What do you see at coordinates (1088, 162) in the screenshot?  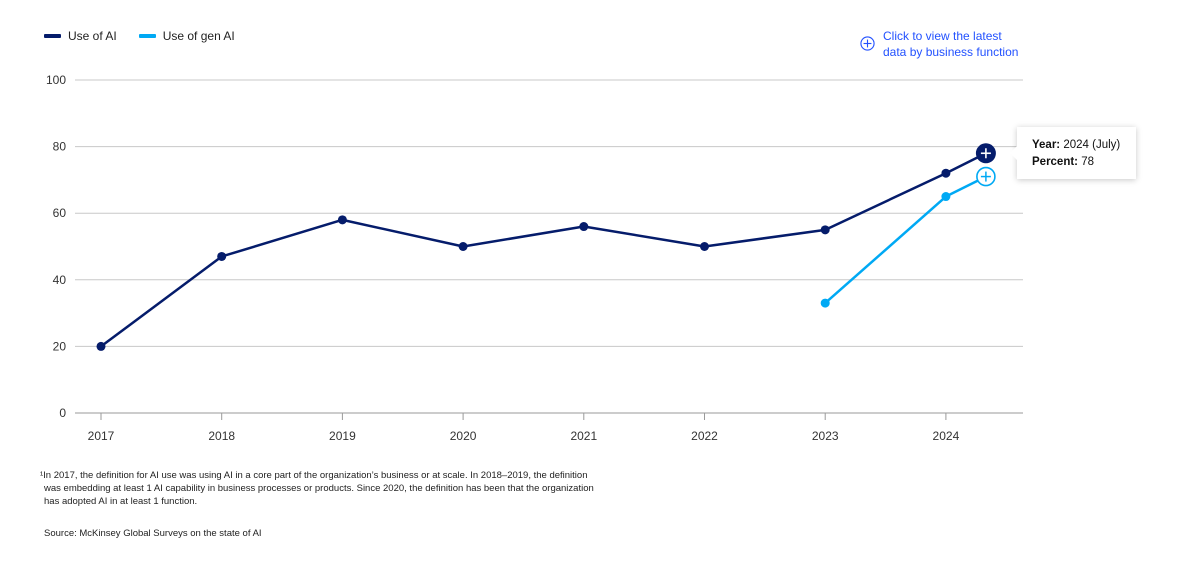 I see `tooltip-percent-value: 78` at bounding box center [1088, 162].